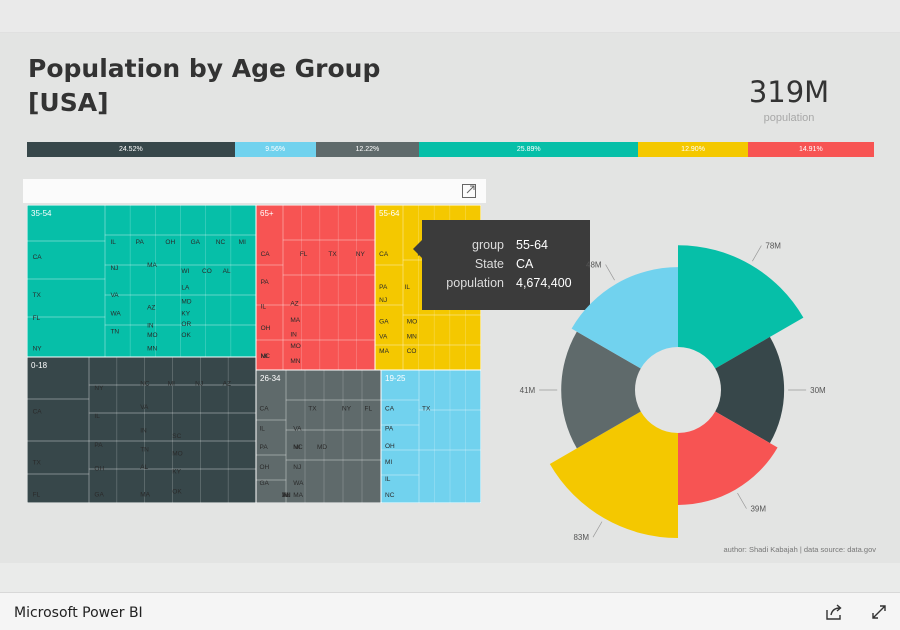 The image size is (900, 630). Describe the element at coordinates (98, 445) in the screenshot. I see `treemap-state-label: PA` at that location.